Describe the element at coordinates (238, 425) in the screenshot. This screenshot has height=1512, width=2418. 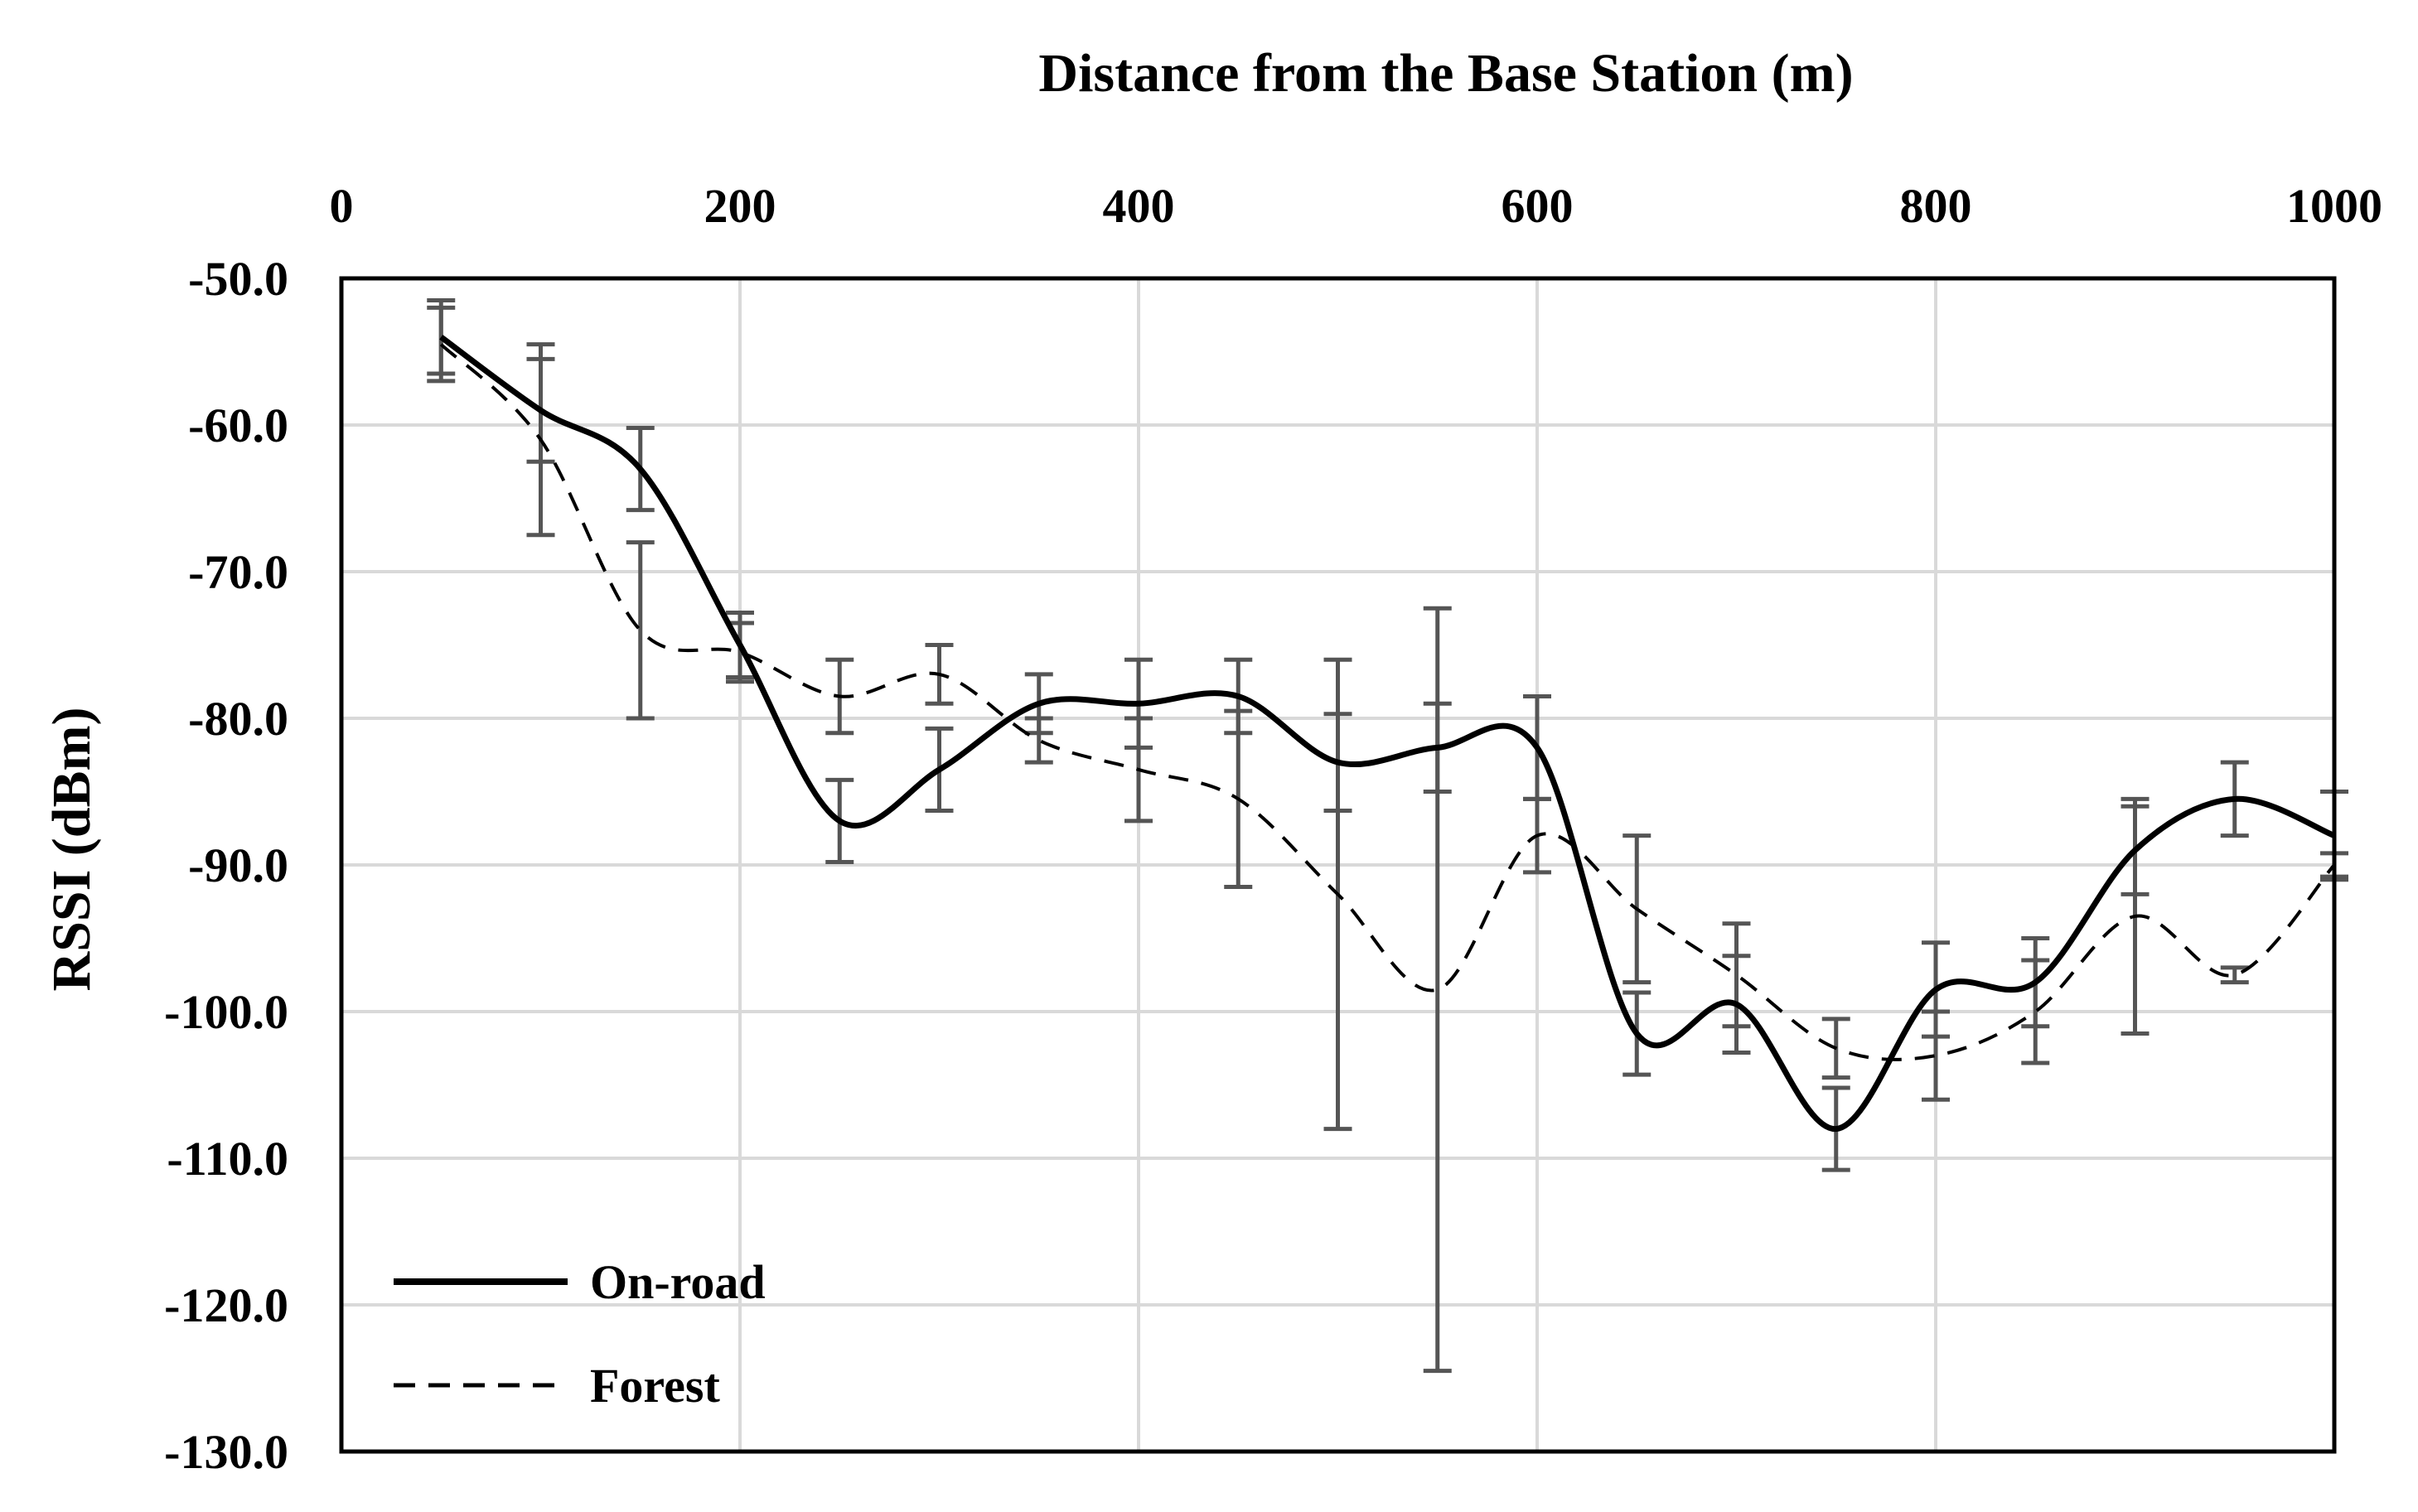
I see `y-tick-label: -60.0` at that location.